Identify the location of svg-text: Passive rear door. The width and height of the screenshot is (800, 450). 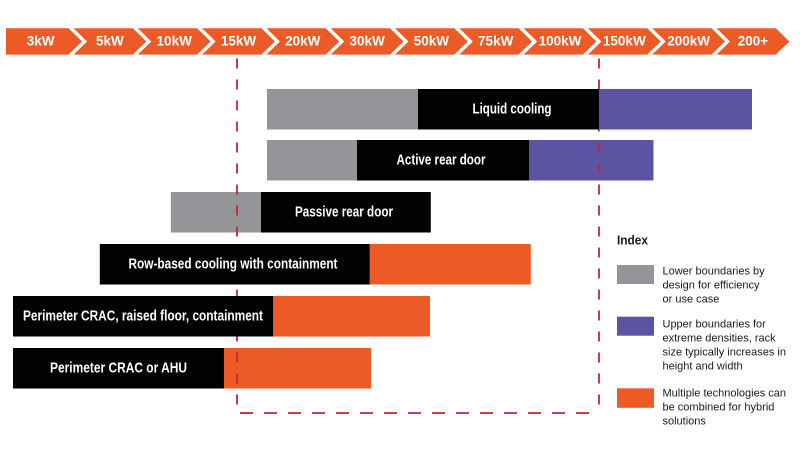
(344, 212).